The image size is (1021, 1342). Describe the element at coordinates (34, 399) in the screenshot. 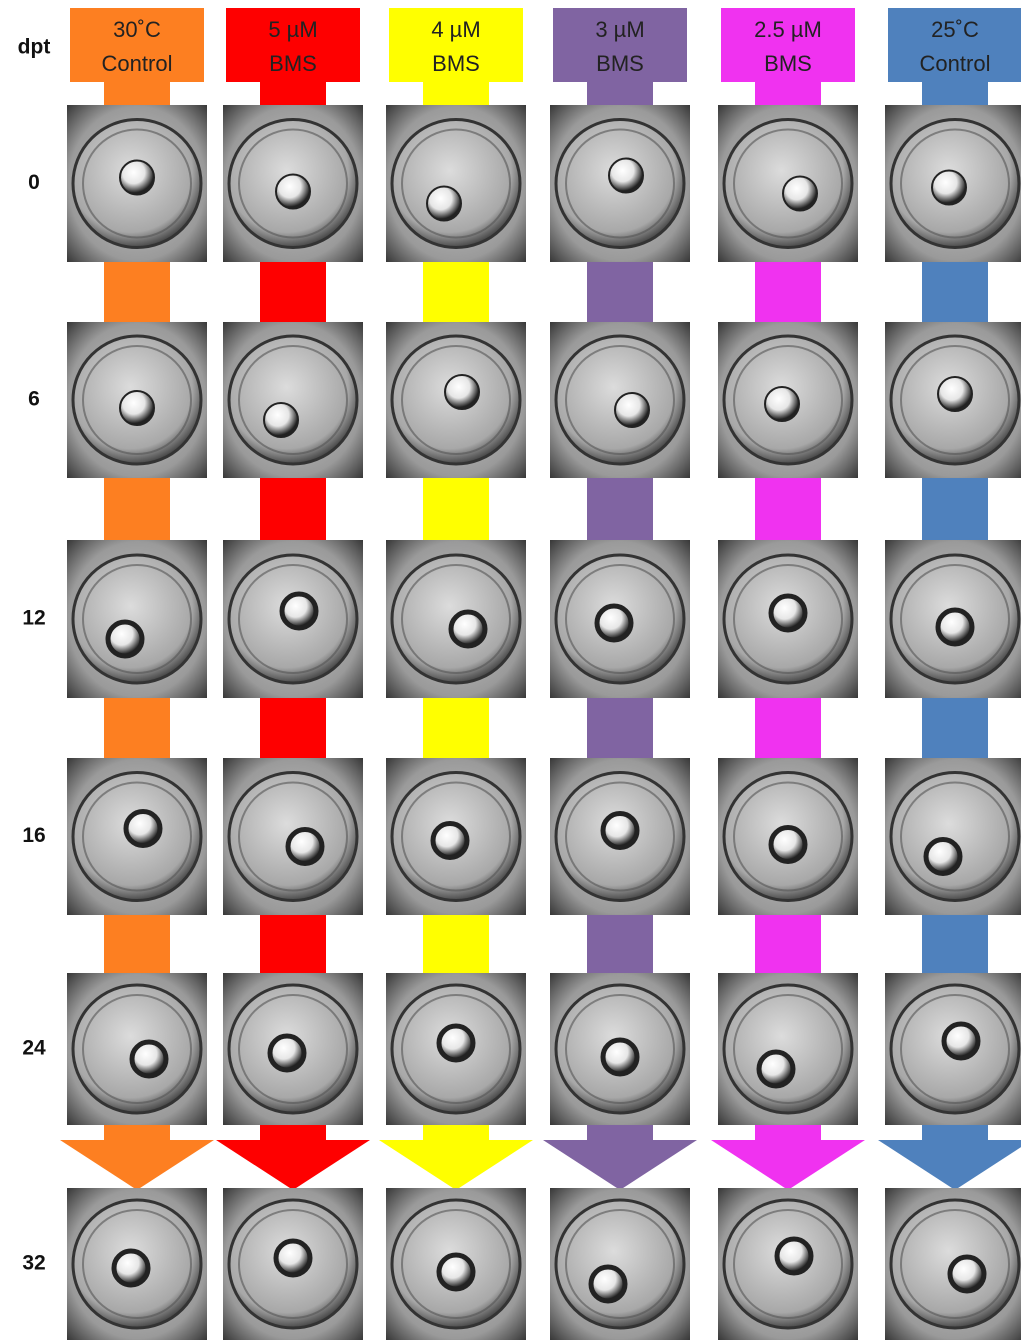

I see `row-label: 6` at that location.